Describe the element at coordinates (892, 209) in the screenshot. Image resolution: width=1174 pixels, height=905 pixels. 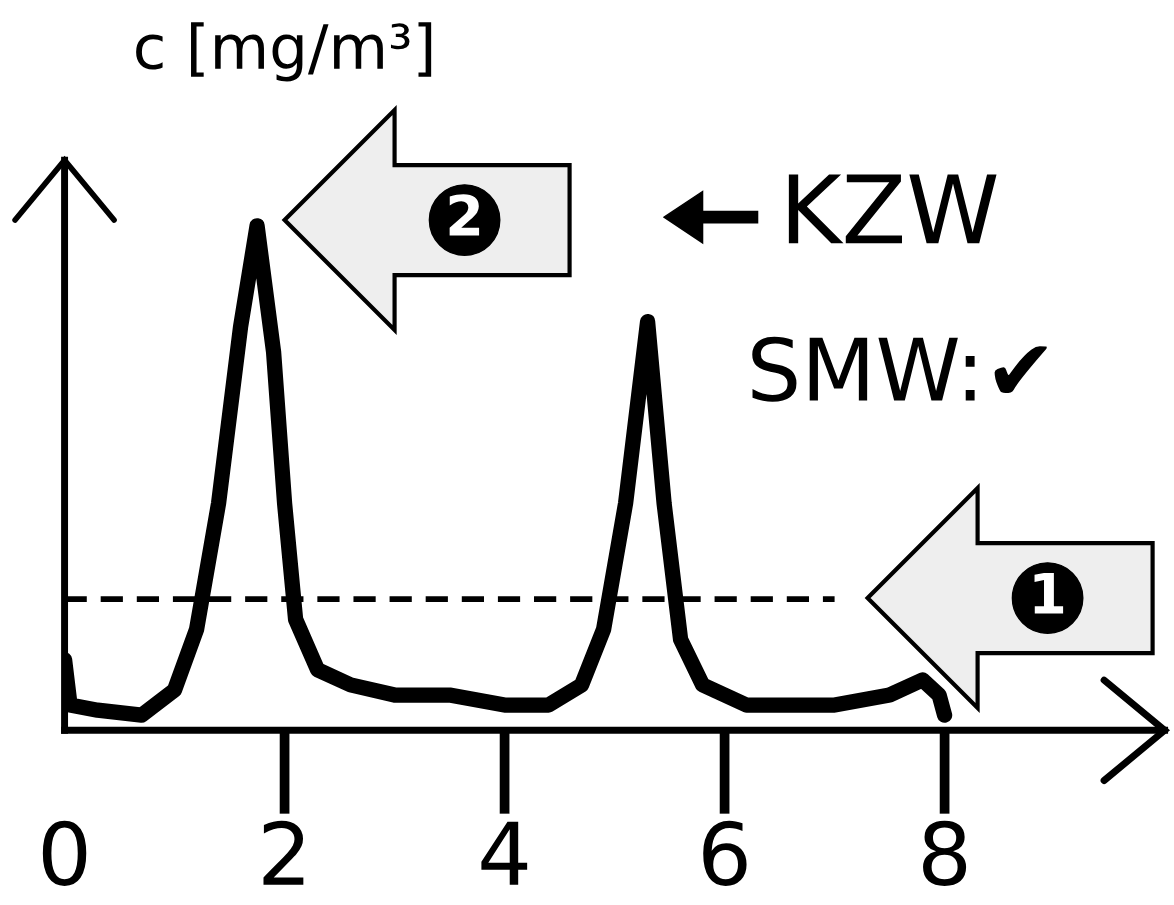
I see `annotation: KZW` at that location.